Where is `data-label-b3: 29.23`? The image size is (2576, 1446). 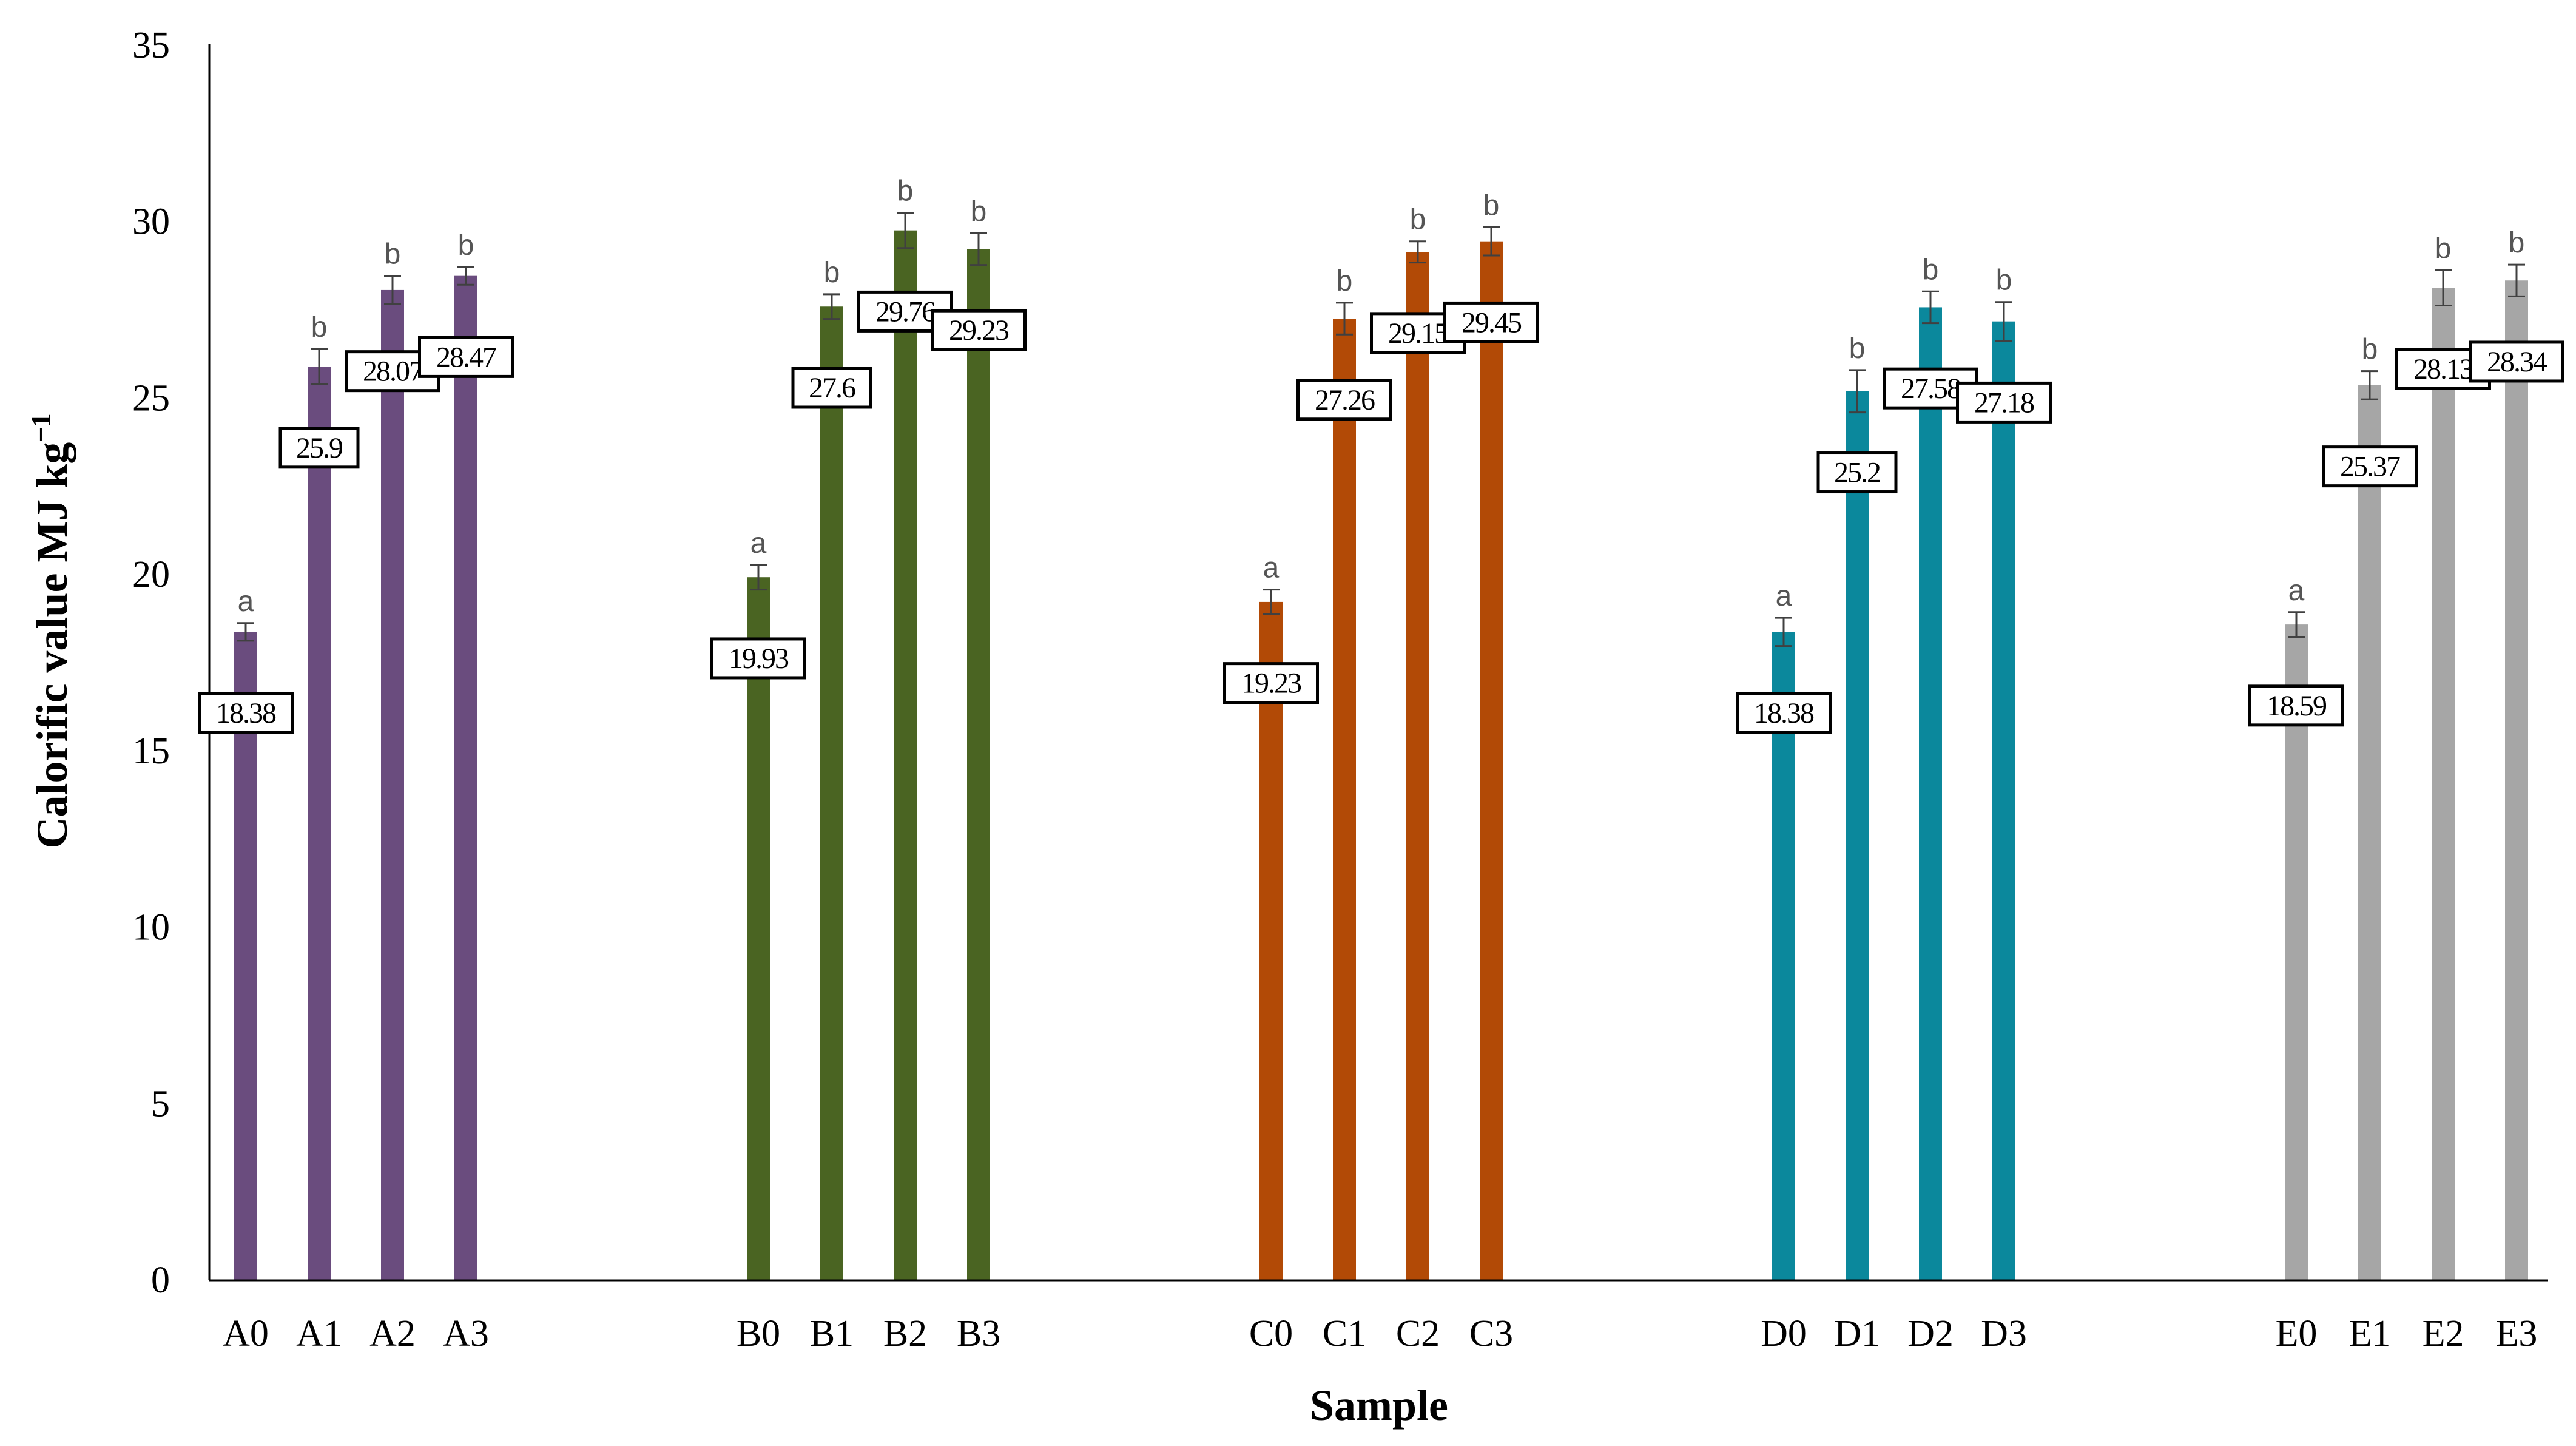 data-label-b3: 29.23 is located at coordinates (979, 330).